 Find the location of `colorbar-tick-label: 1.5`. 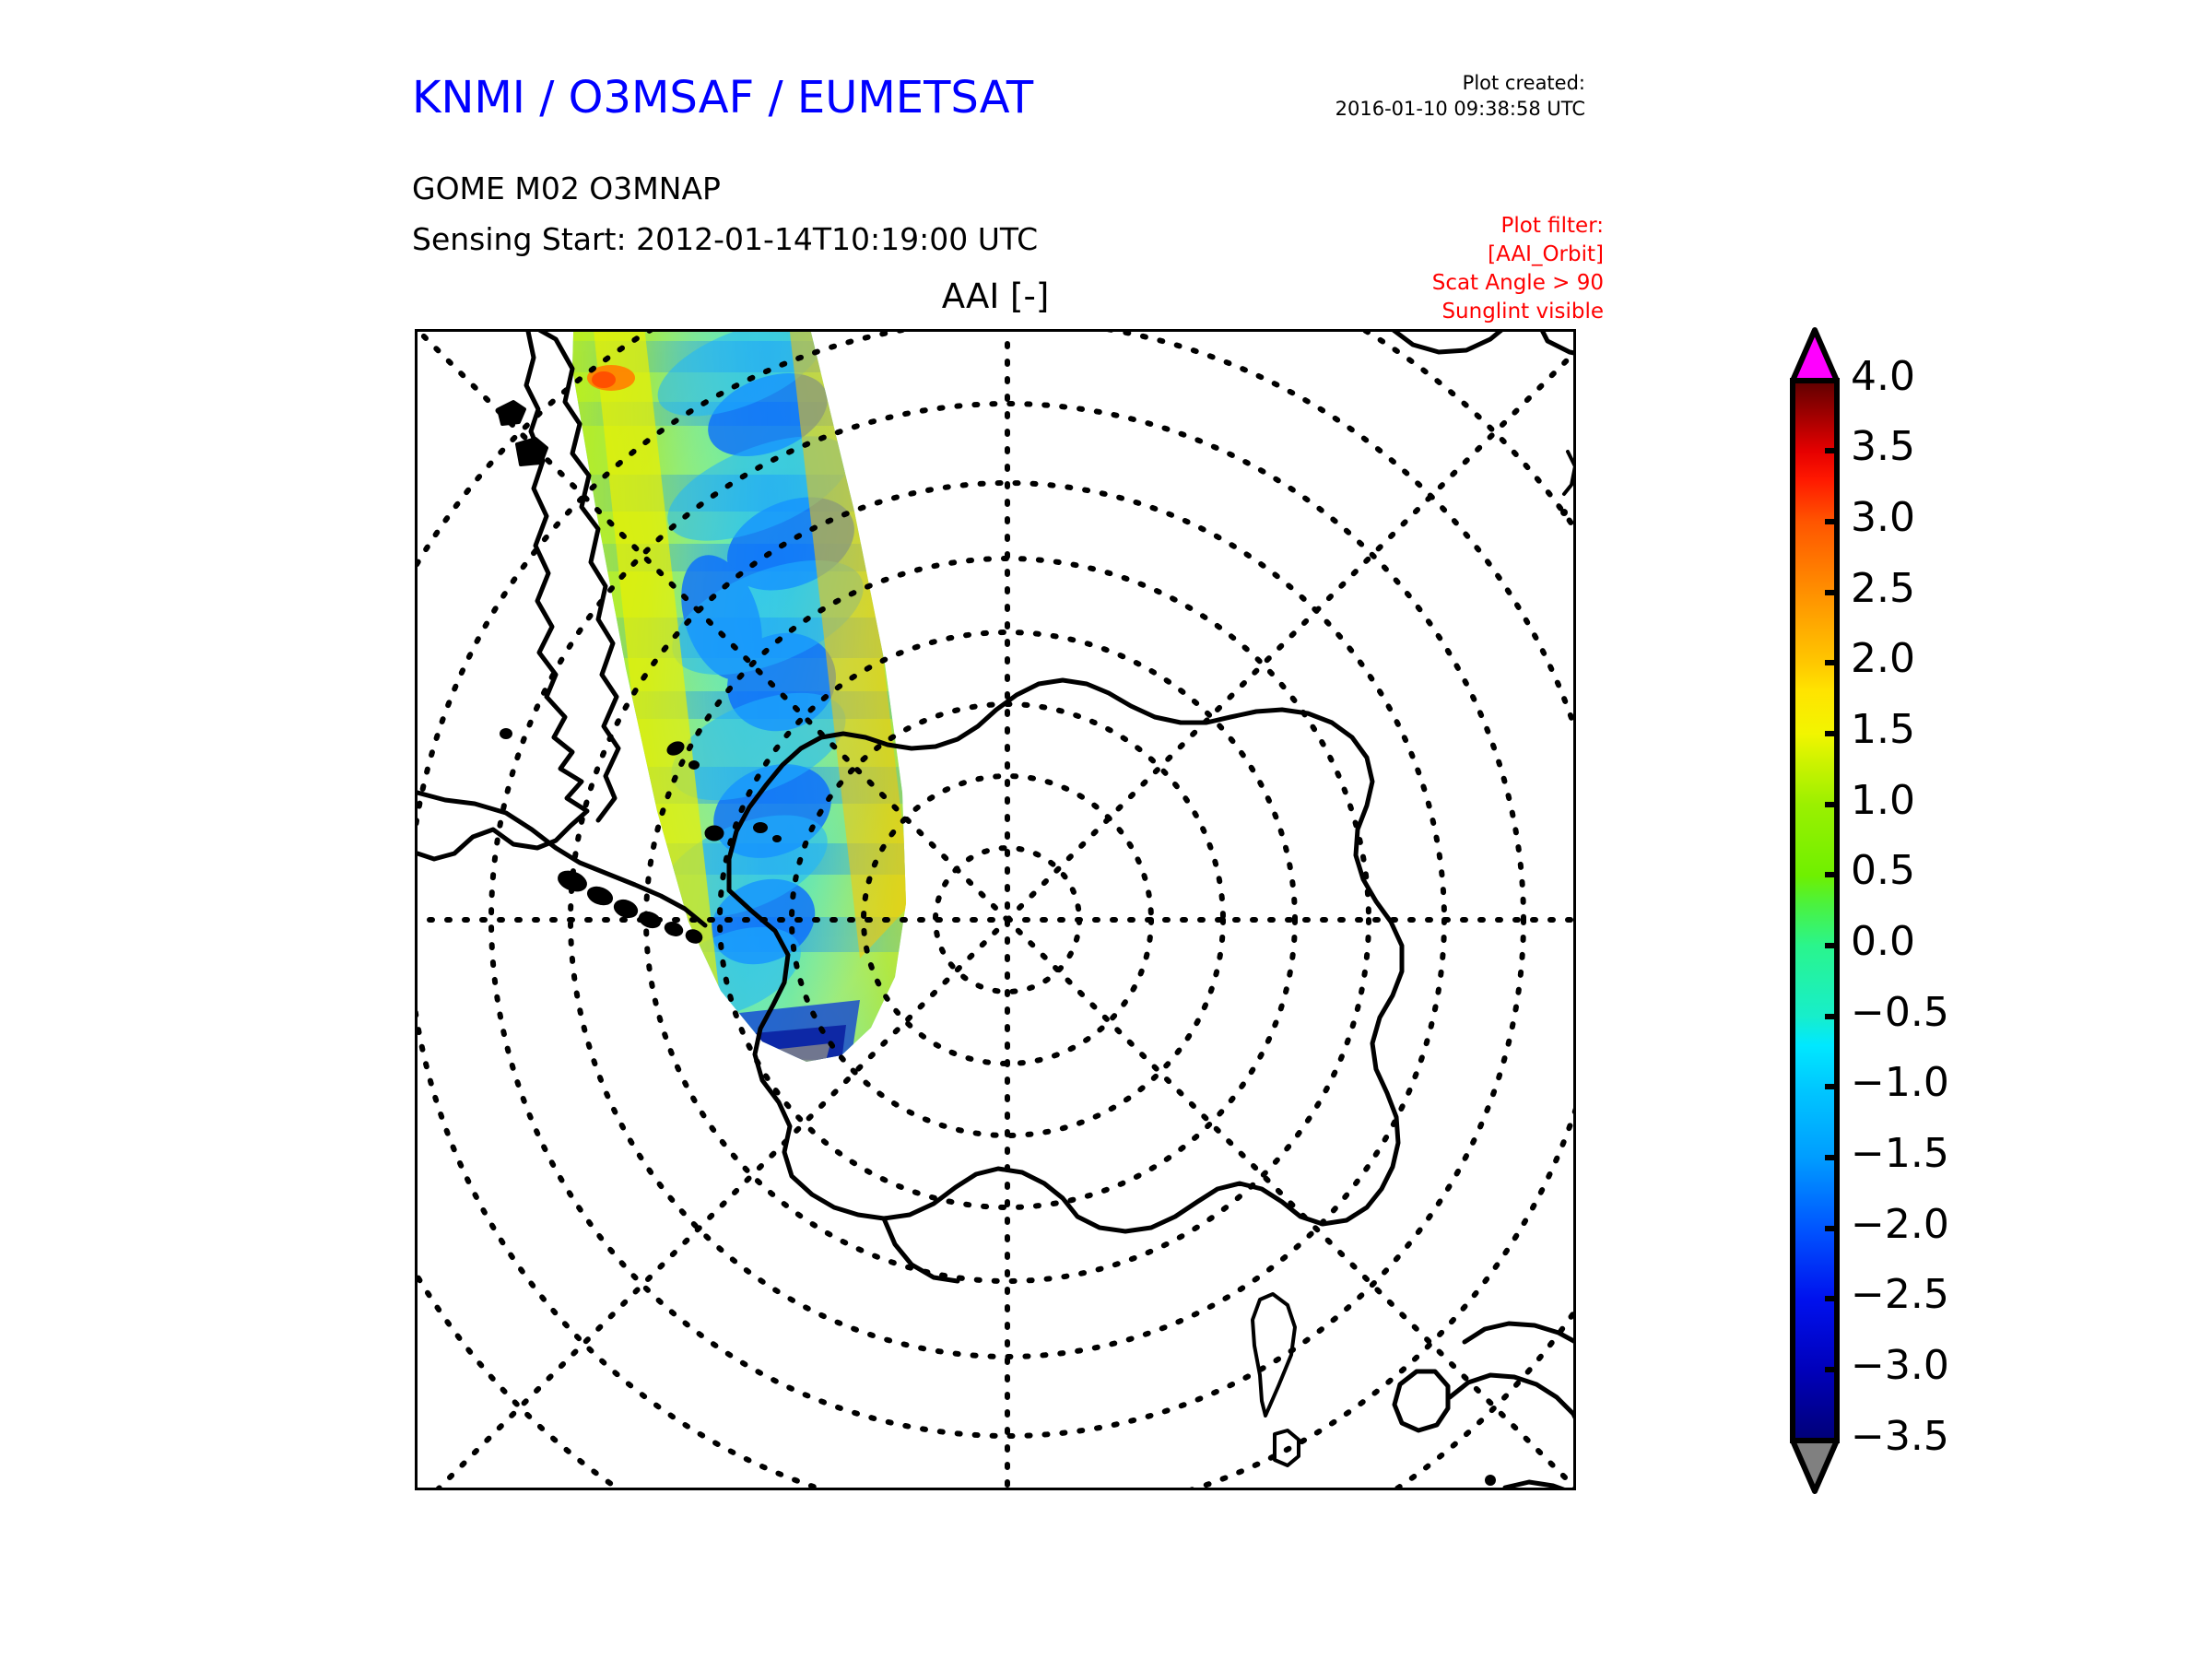

colorbar-tick-label: 1.5 is located at coordinates (1883, 729).